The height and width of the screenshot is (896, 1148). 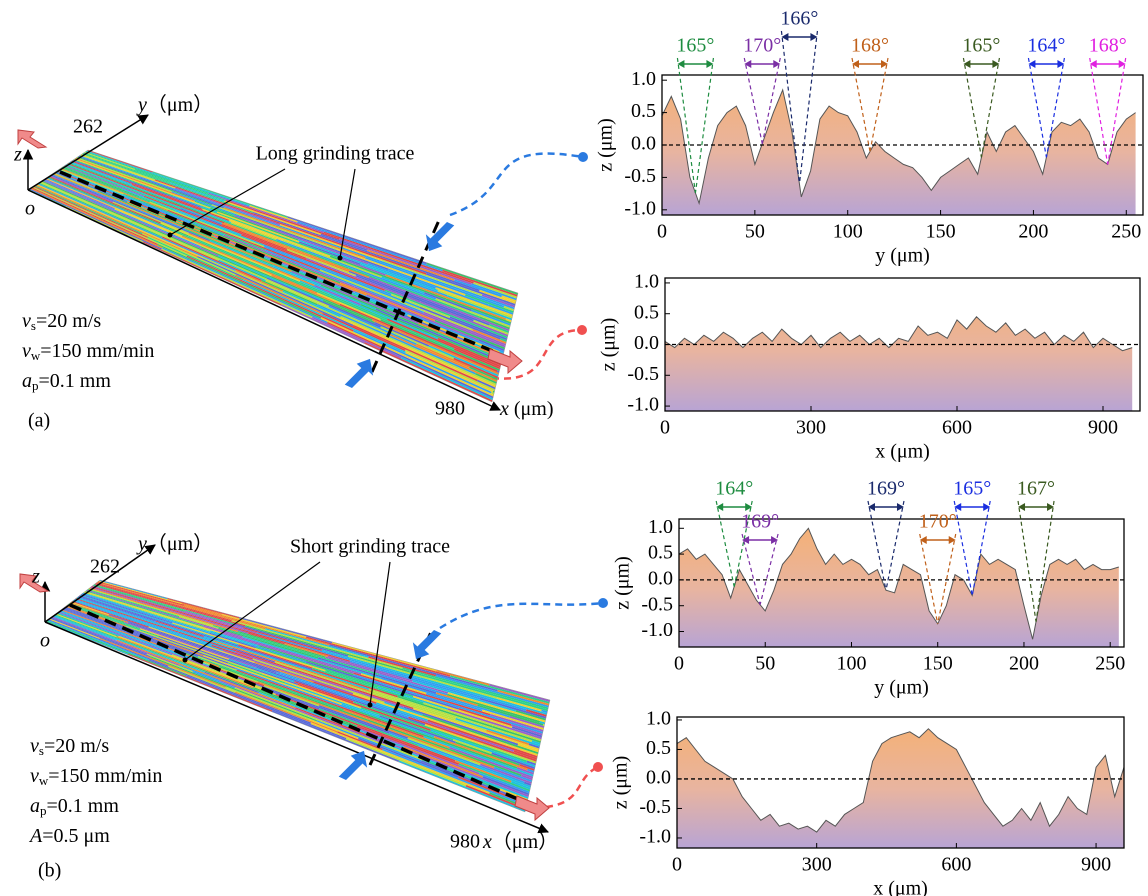 What do you see at coordinates (900, 782) in the screenshot?
I see `plot-frame` at bounding box center [900, 782].